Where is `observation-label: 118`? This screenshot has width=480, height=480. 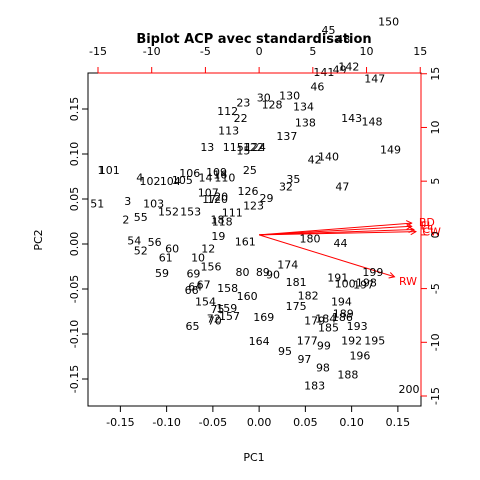
observation-label: 118 is located at coordinates (222, 222).